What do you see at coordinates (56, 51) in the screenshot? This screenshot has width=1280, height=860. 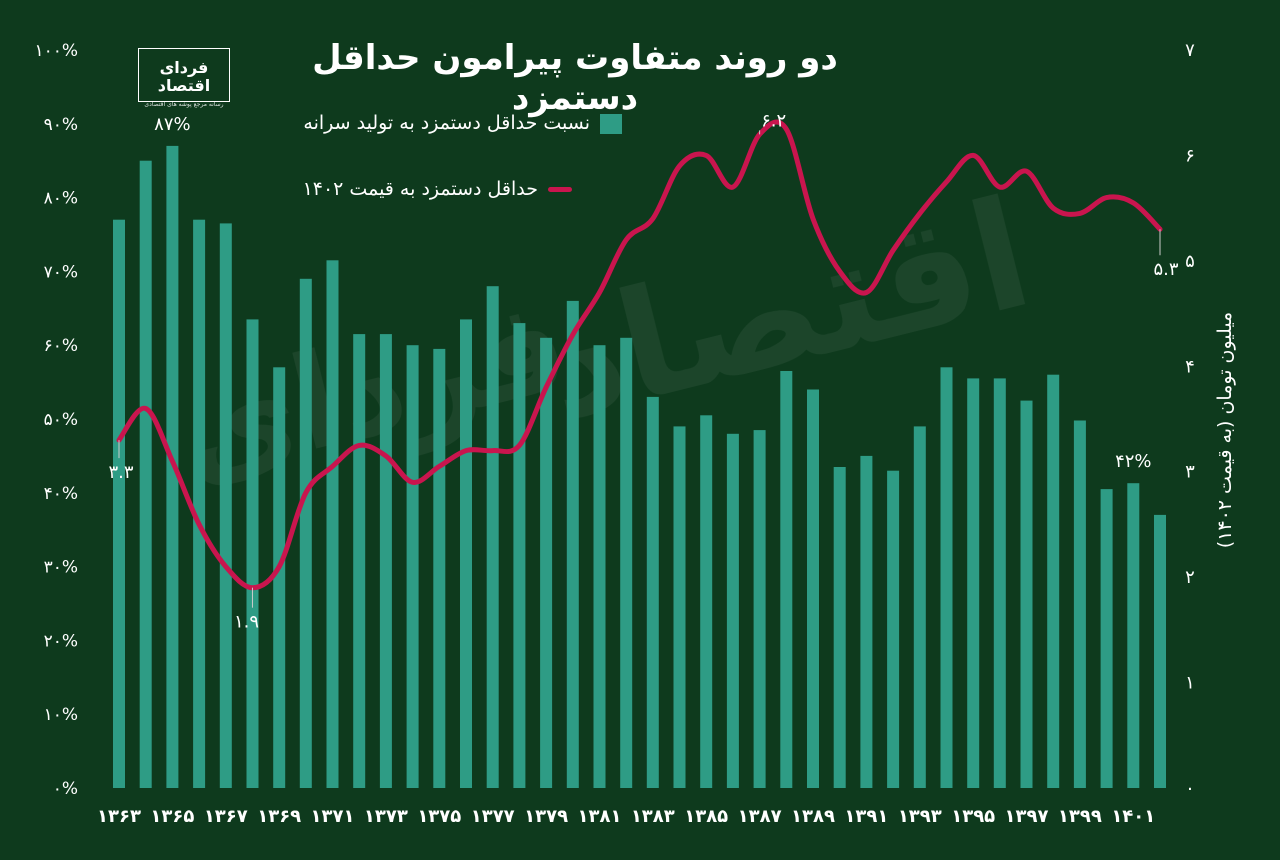 I see `y-left-tick: ۱۰۰%` at bounding box center [56, 51].